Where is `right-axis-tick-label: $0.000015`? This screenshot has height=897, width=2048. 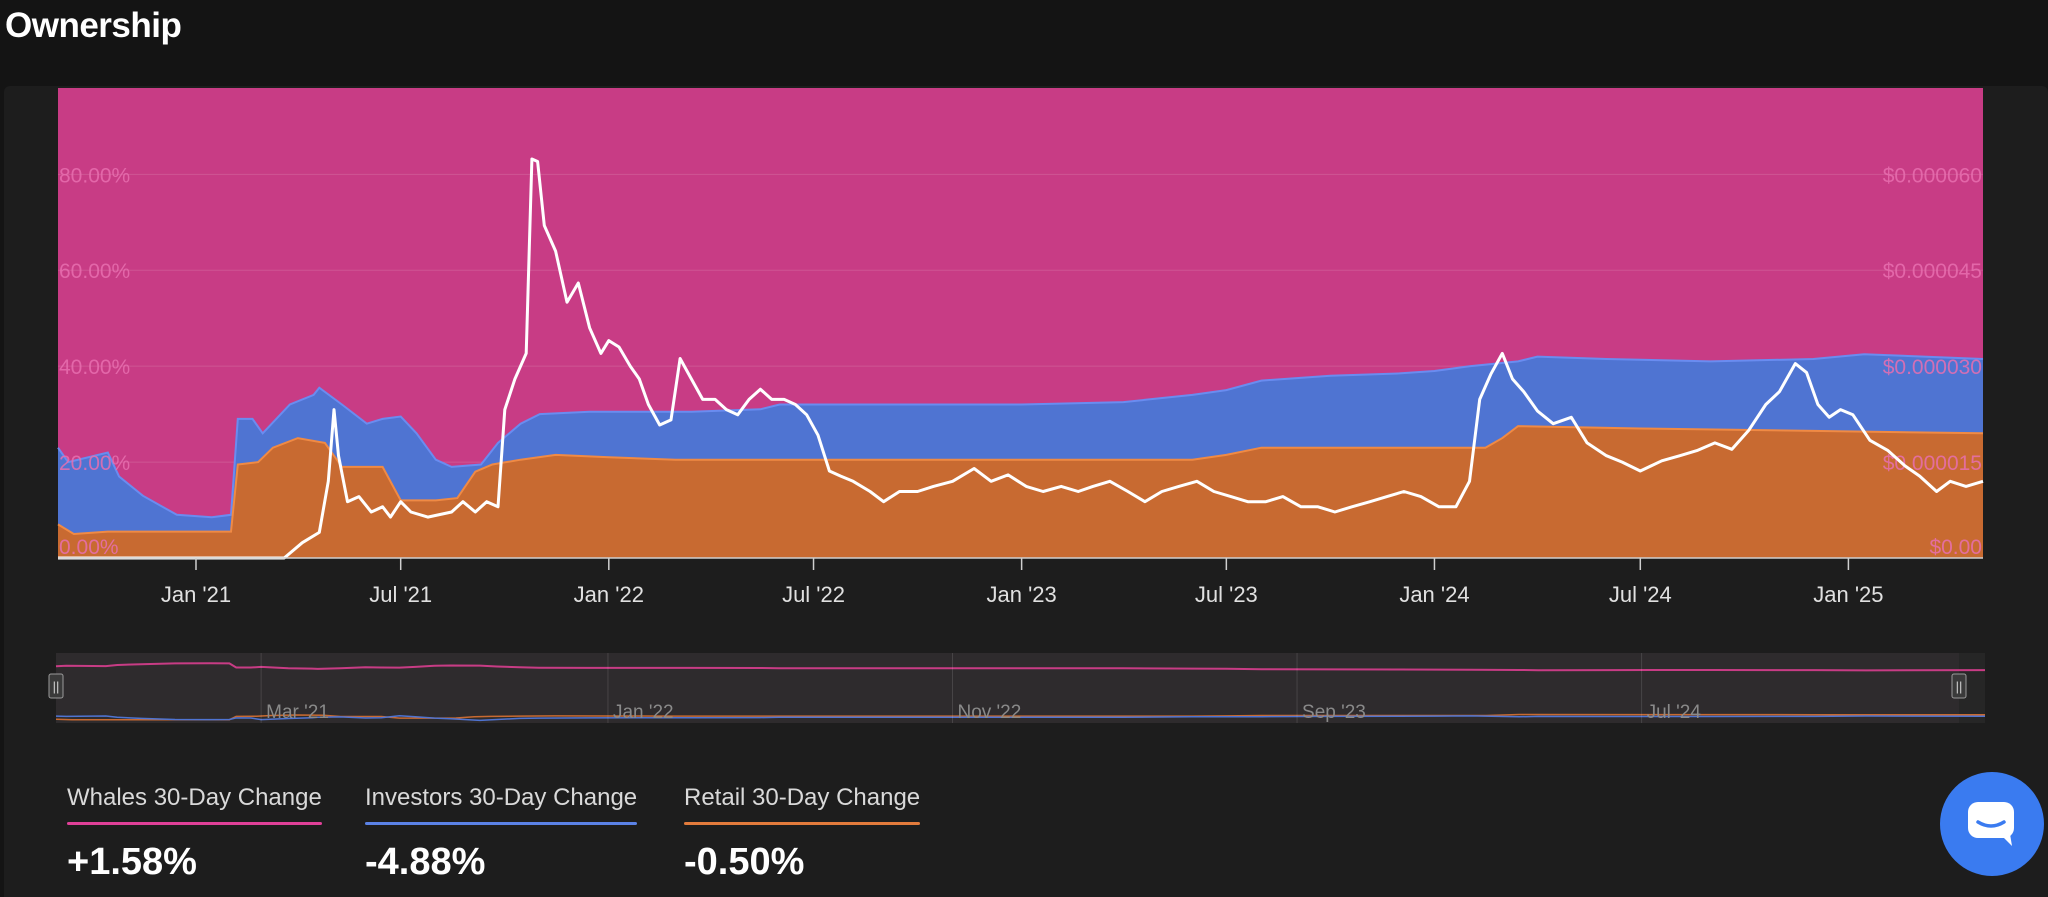 right-axis-tick-label: $0.000015 is located at coordinates (1932, 463).